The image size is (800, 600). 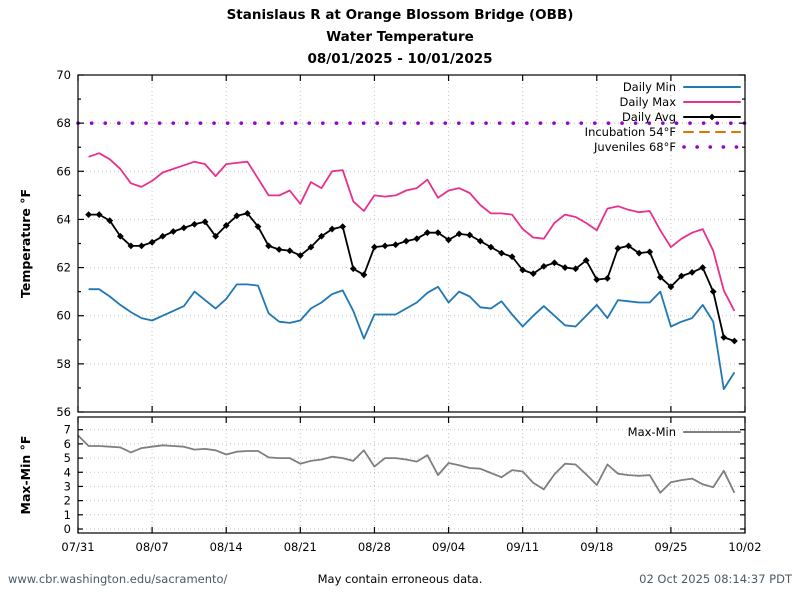 I want to click on main-y-tick-labels: 56 58 60 62 64 66 68 70, so click(x=63, y=243).